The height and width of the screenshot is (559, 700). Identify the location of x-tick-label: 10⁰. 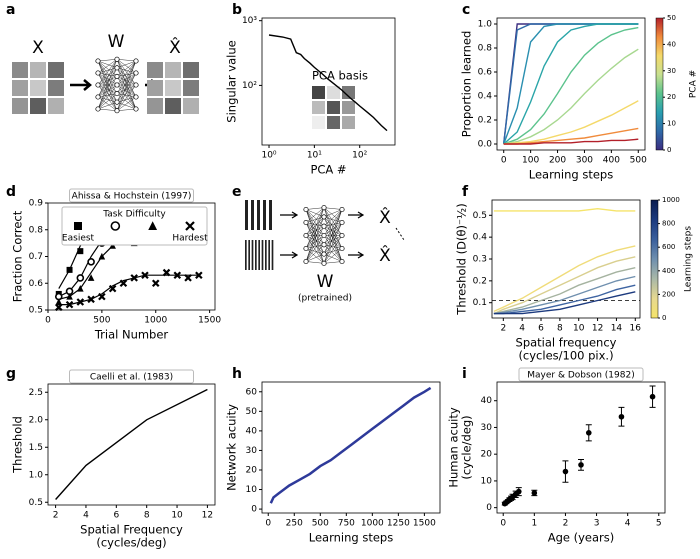
(268, 156).